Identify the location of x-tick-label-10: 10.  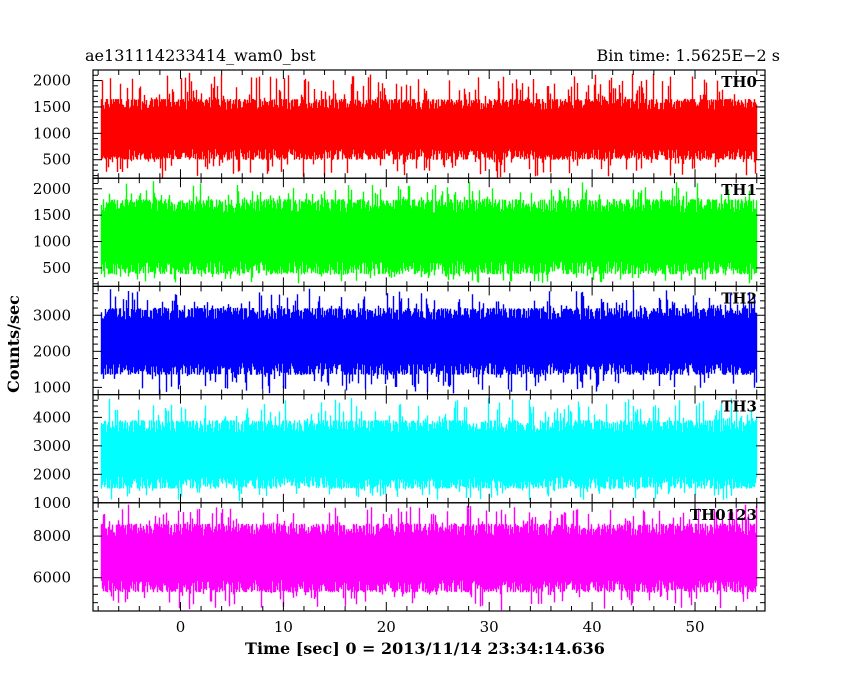
(283, 627).